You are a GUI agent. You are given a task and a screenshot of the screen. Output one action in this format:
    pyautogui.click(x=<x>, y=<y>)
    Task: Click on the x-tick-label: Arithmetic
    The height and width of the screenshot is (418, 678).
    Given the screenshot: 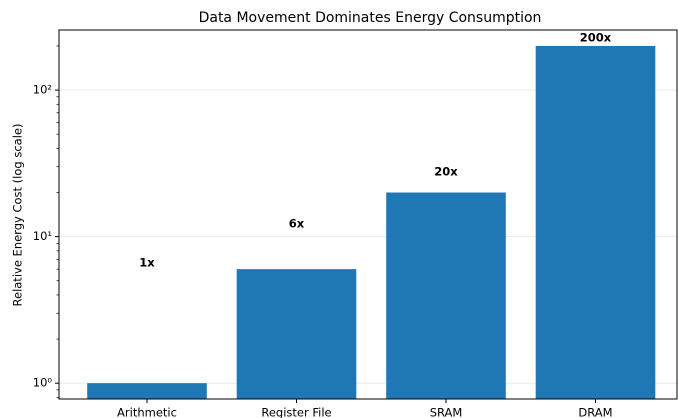 What is the action you would take?
    pyautogui.click(x=147, y=412)
    